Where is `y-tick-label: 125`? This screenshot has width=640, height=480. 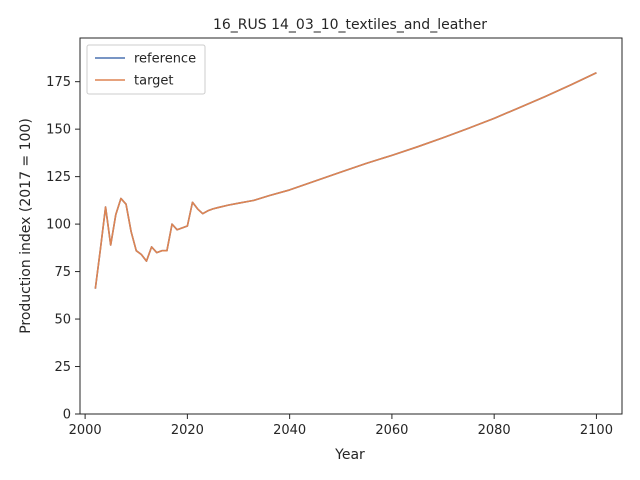
y-tick-label: 125 is located at coordinates (58, 177).